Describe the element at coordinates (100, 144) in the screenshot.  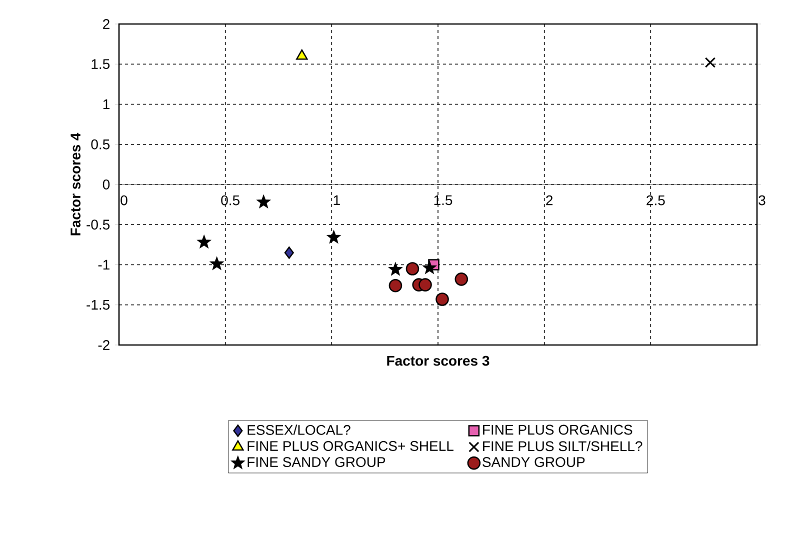
I see `y-tick-label: 0.5` at that location.